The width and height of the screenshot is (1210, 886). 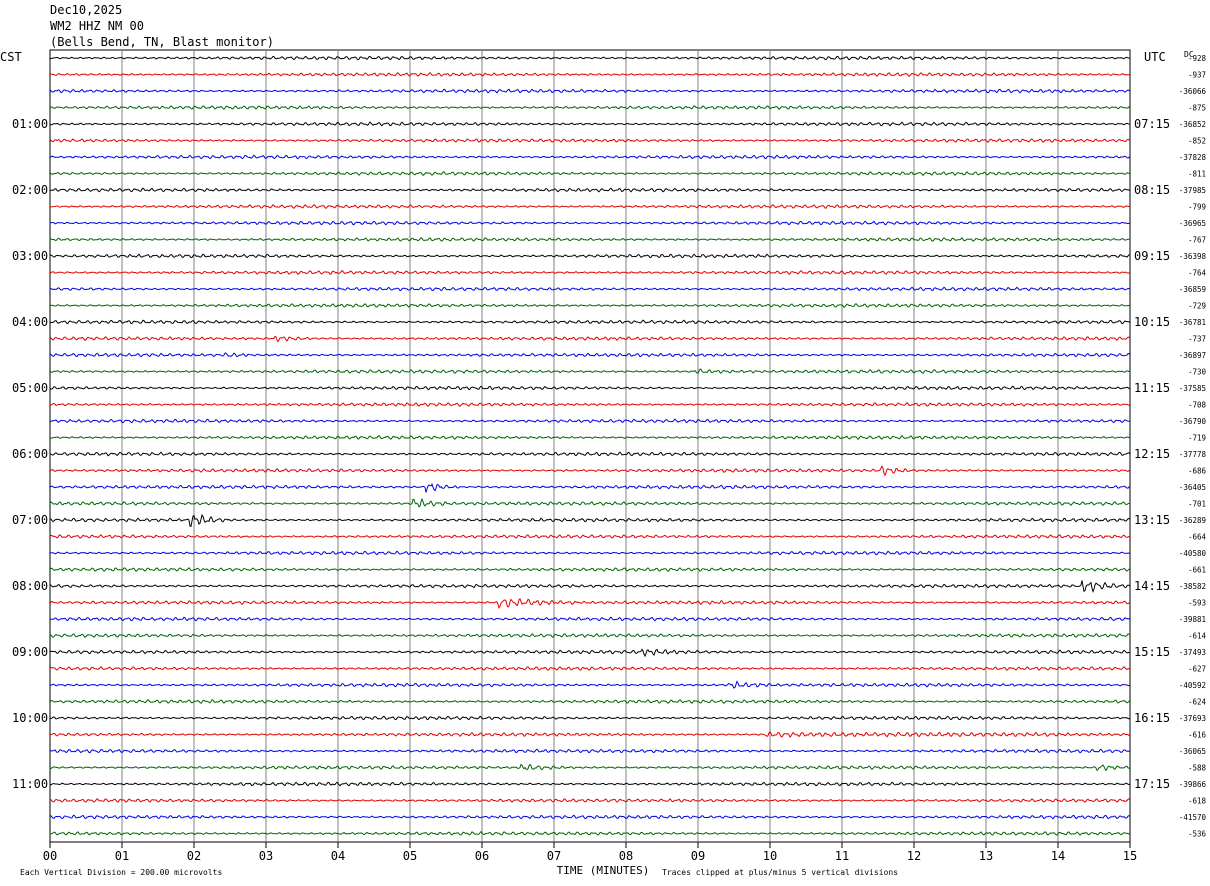 What do you see at coordinates (30, 388) in the screenshot?
I see `hour-label-local: 05:00` at bounding box center [30, 388].